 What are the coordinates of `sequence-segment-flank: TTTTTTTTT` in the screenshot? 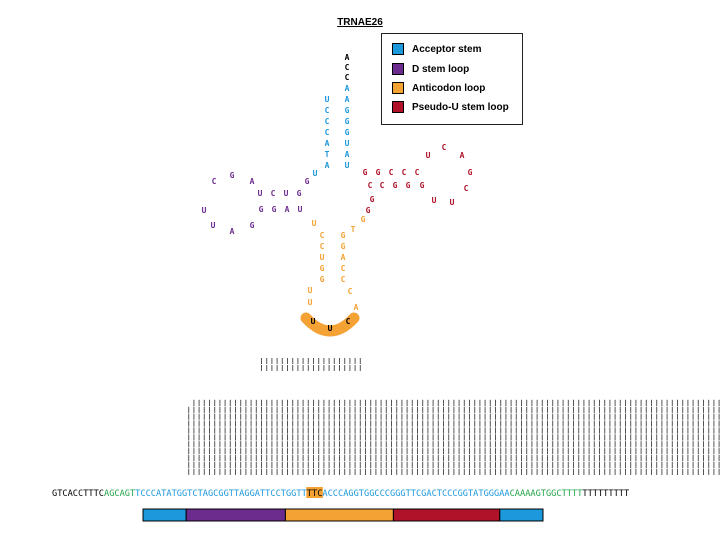 It's located at (605, 494).